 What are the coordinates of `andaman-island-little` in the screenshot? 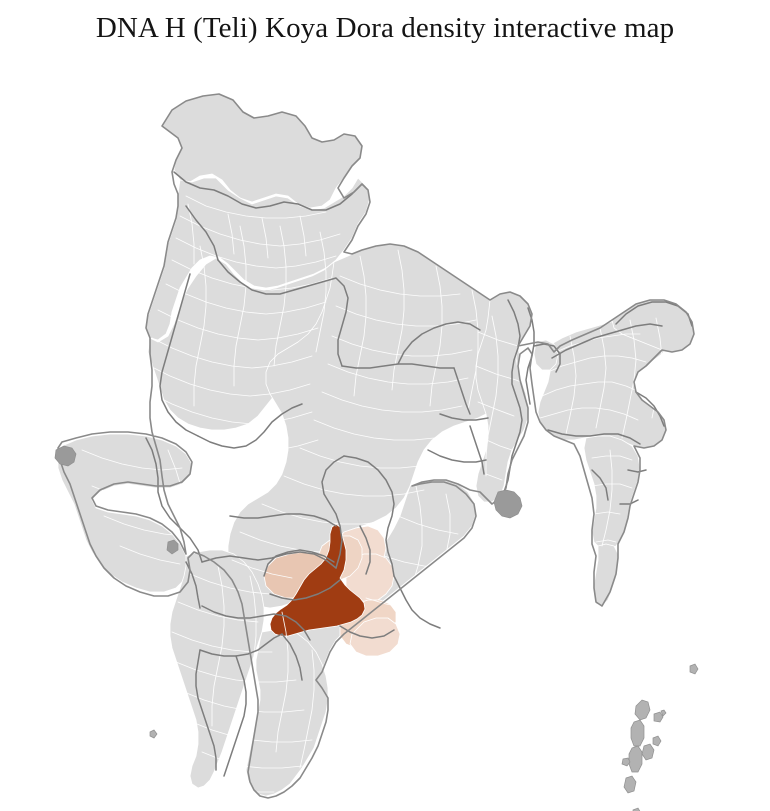 It's located at (648, 752).